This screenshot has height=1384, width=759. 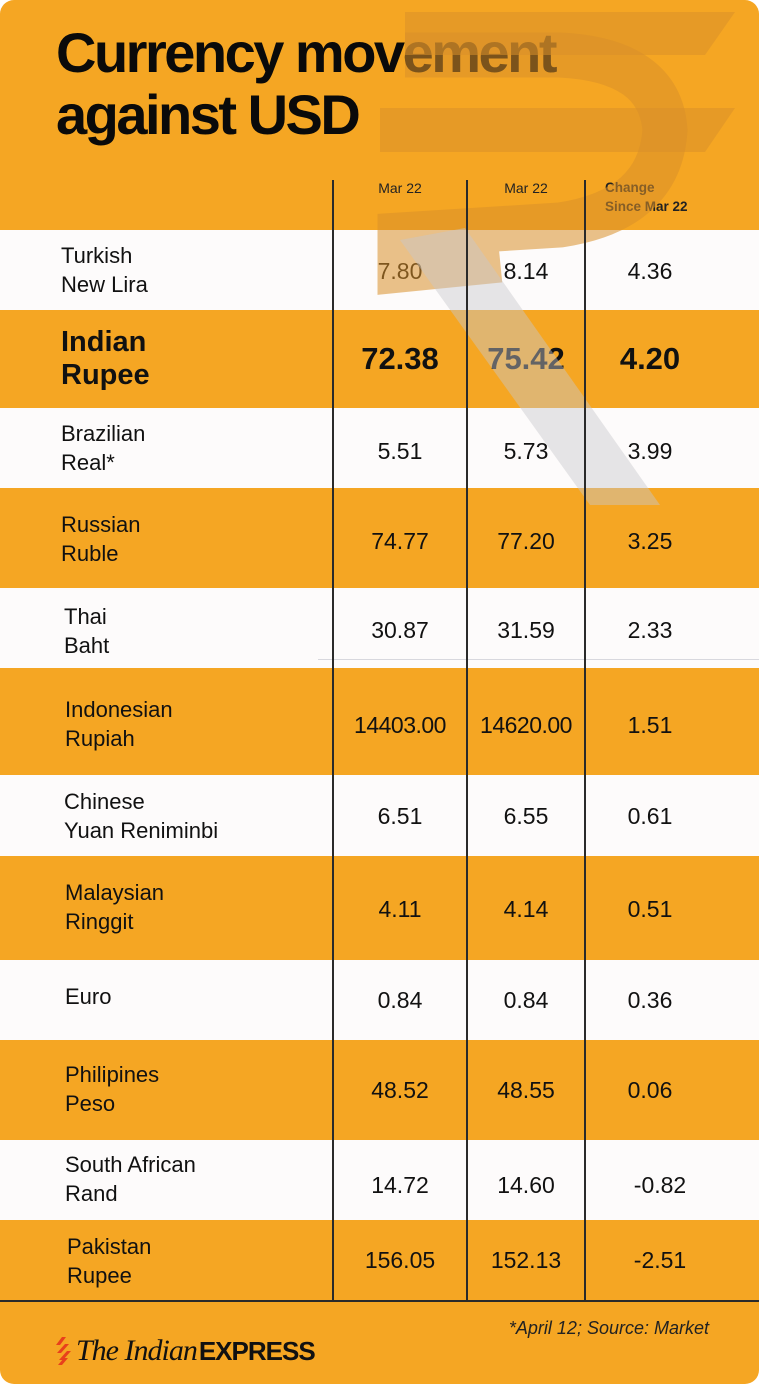 I want to click on value-col1: 156.05, so click(x=400, y=1260).